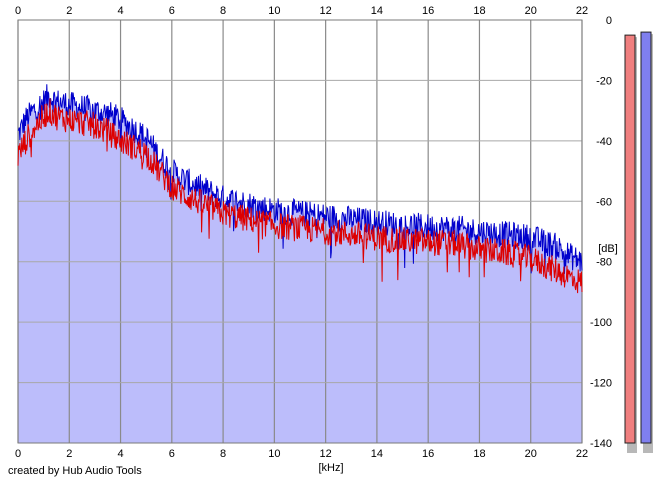 The height and width of the screenshot is (484, 665). What do you see at coordinates (604, 263) in the screenshot?
I see `y-tick-label: -80` at bounding box center [604, 263].